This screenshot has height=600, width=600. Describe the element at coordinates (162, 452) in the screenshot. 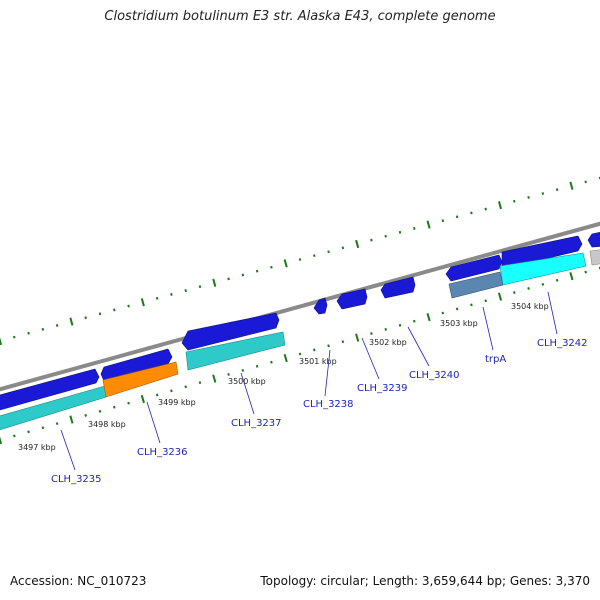

I see `gene-label: CLH_3236` at that location.